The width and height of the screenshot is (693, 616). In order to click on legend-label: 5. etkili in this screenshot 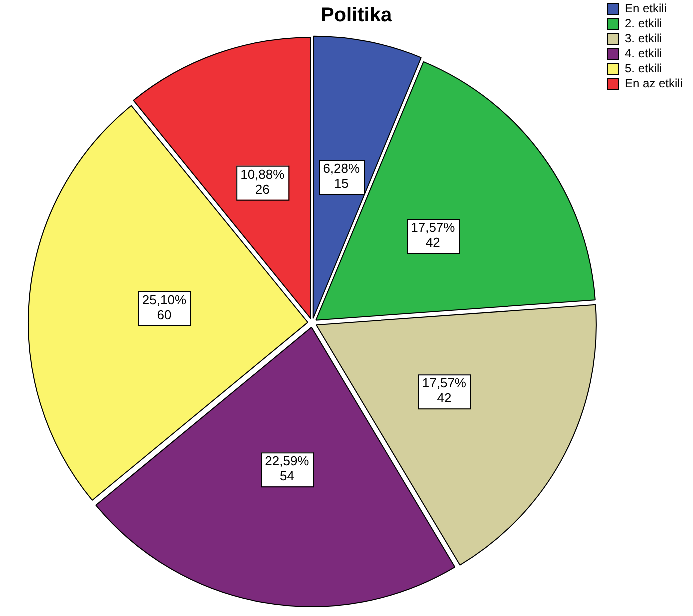, I will do `click(643, 68)`.